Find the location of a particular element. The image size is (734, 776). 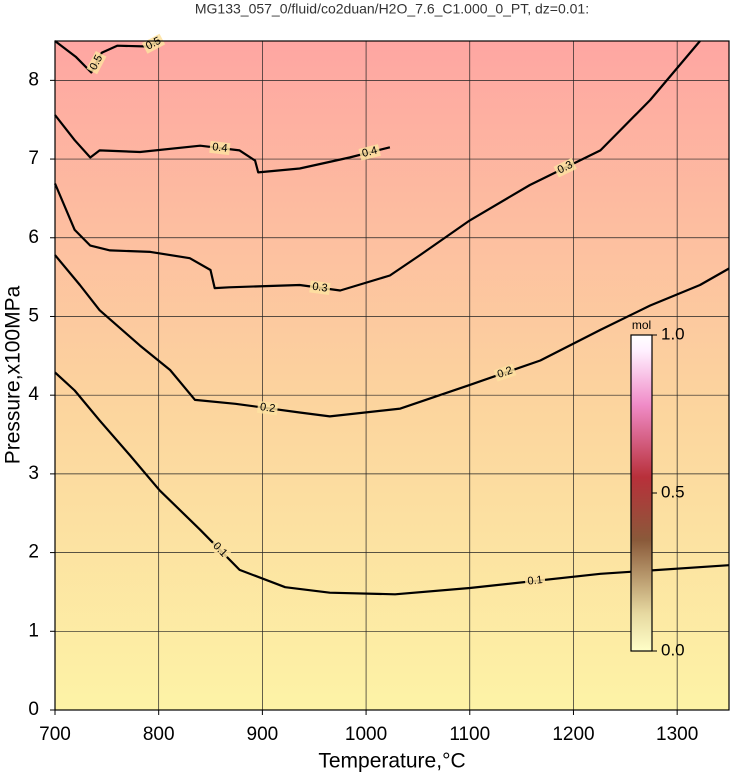

y-tick-label: 6 is located at coordinates (33, 237).